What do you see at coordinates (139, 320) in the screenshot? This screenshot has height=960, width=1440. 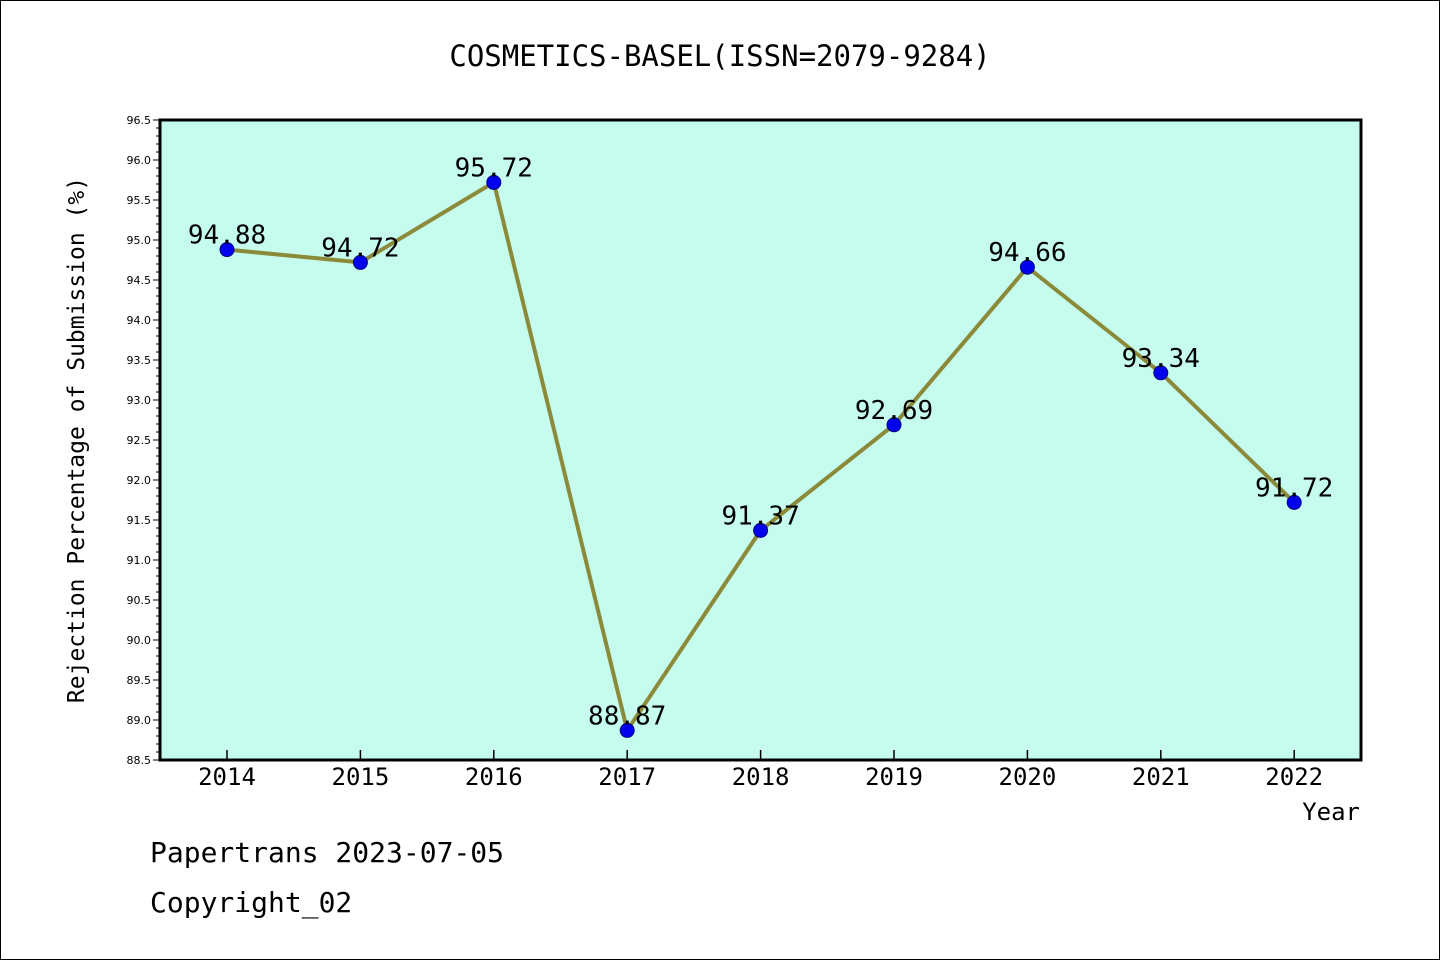 I see `y-tick-label: 94.0` at bounding box center [139, 320].